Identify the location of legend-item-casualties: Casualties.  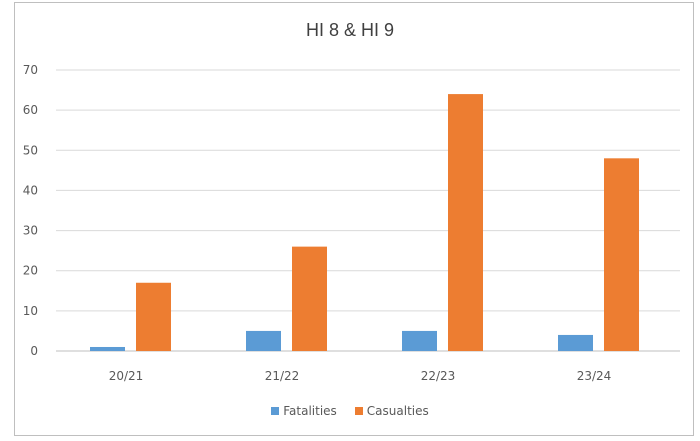
(391, 411).